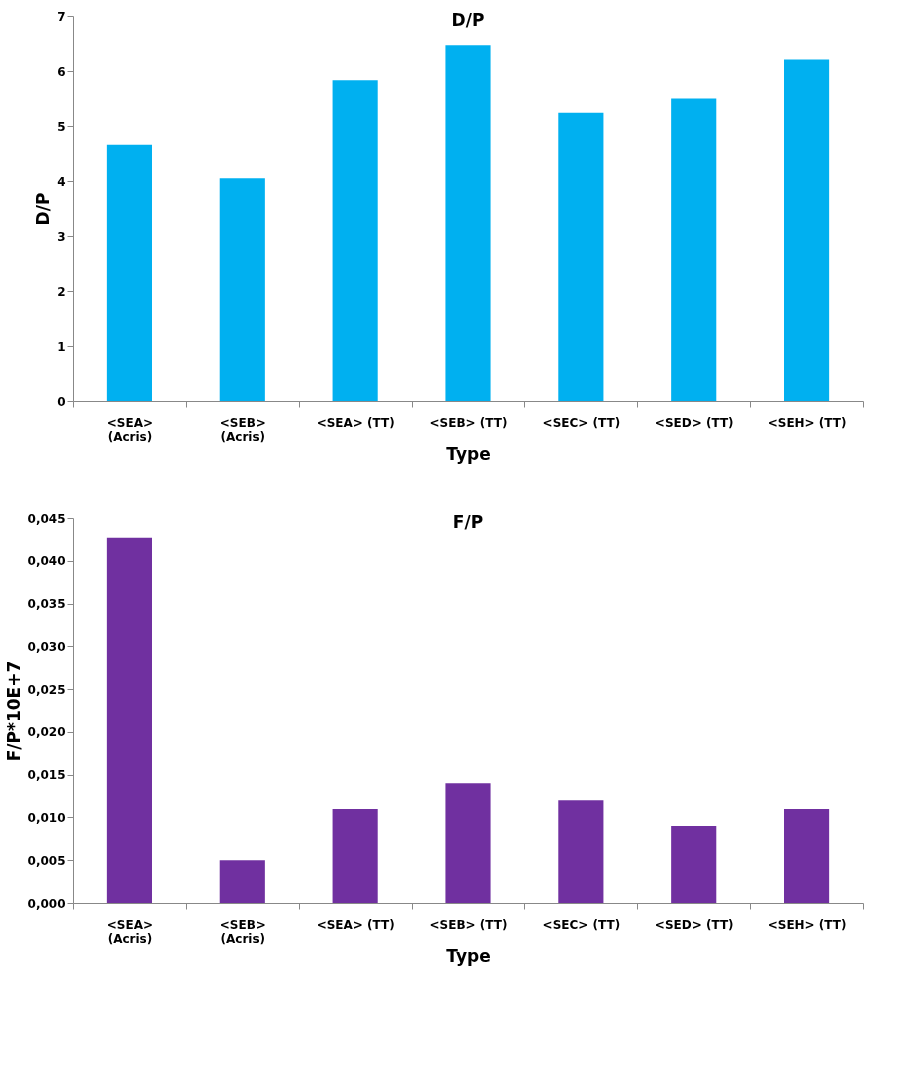 The width and height of the screenshot is (920, 1087). What do you see at coordinates (13, 711) in the screenshot?
I see `y-axis-title: F/P*10E+7` at bounding box center [13, 711].